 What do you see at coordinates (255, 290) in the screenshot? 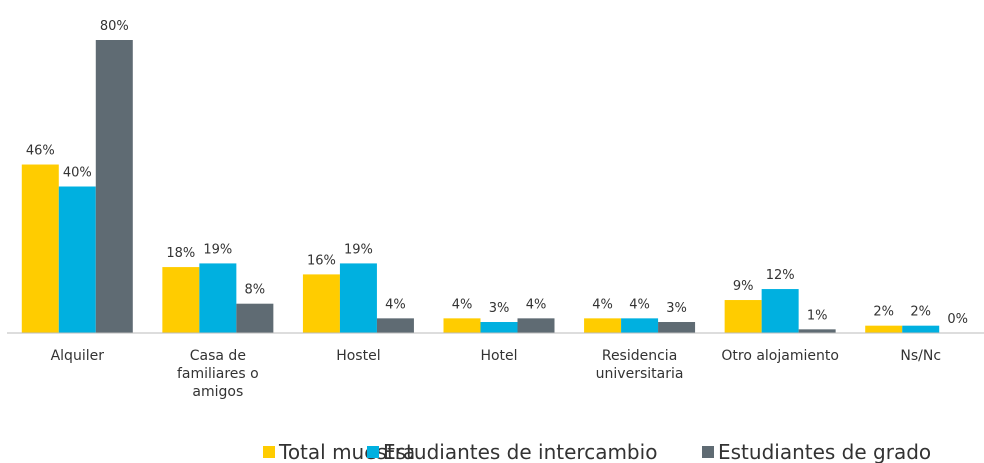
I see `data-label: 8%` at bounding box center [255, 290].